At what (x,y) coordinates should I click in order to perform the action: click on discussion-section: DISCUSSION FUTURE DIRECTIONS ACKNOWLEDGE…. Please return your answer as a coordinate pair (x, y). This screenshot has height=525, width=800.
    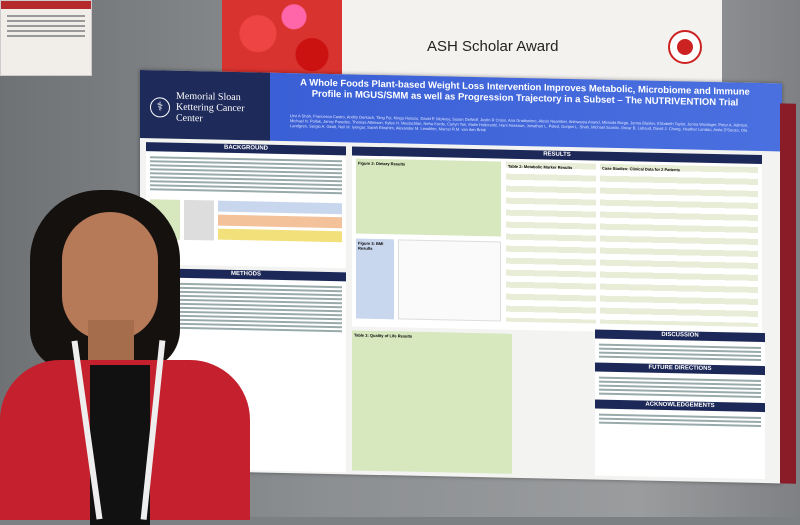
    Looking at the image, I should click on (680, 404).